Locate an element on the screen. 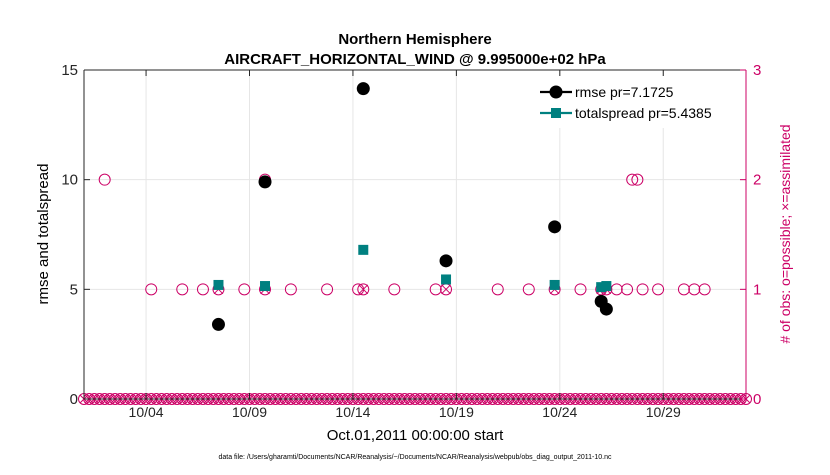 This screenshot has width=830, height=475. y-tick-label: 15 is located at coordinates (69, 70).